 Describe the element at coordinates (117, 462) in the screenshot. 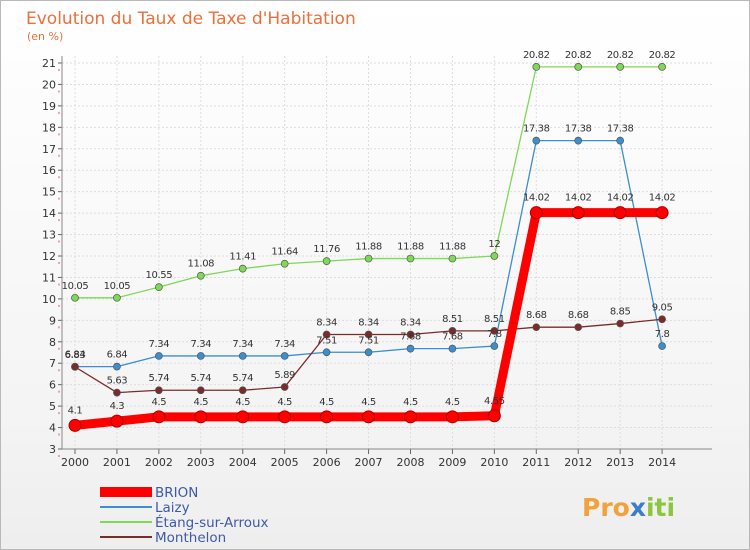

I see `x-tick-label: 2001` at that location.